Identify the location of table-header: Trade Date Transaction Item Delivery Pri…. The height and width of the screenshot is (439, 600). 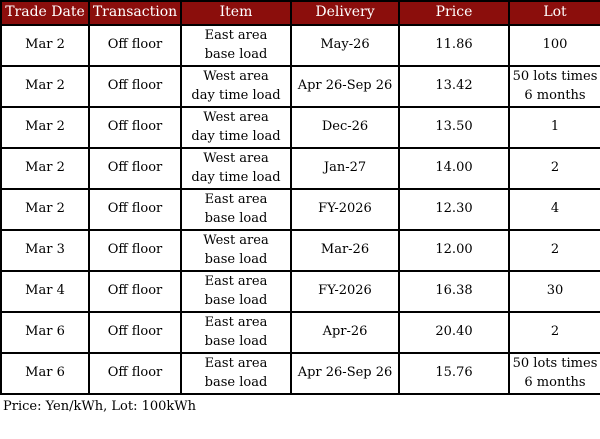
(300, 13).